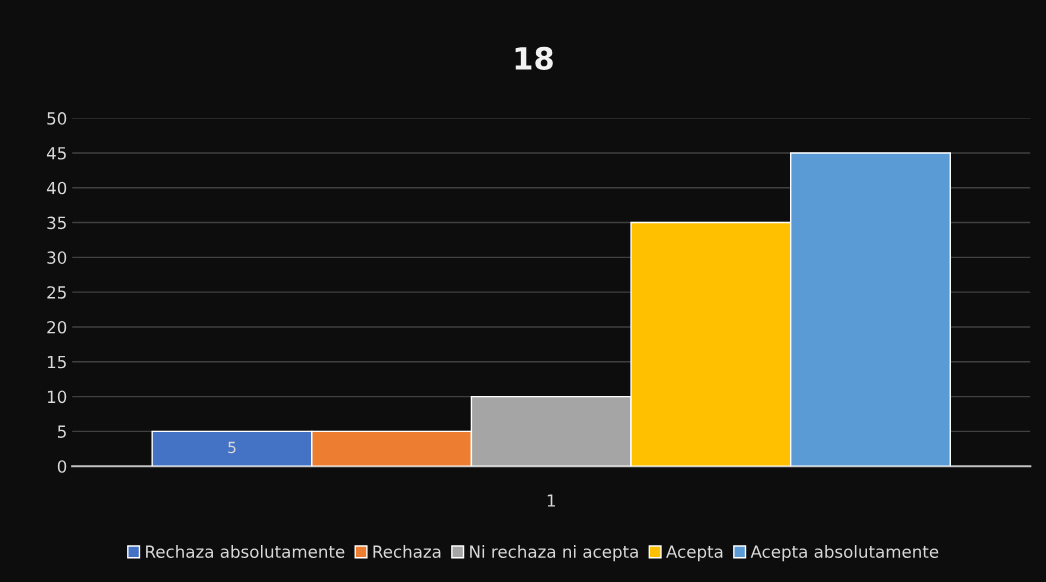 The image size is (1046, 582). What do you see at coordinates (56, 153) in the screenshot?
I see `y-tick-label: 45` at bounding box center [56, 153].